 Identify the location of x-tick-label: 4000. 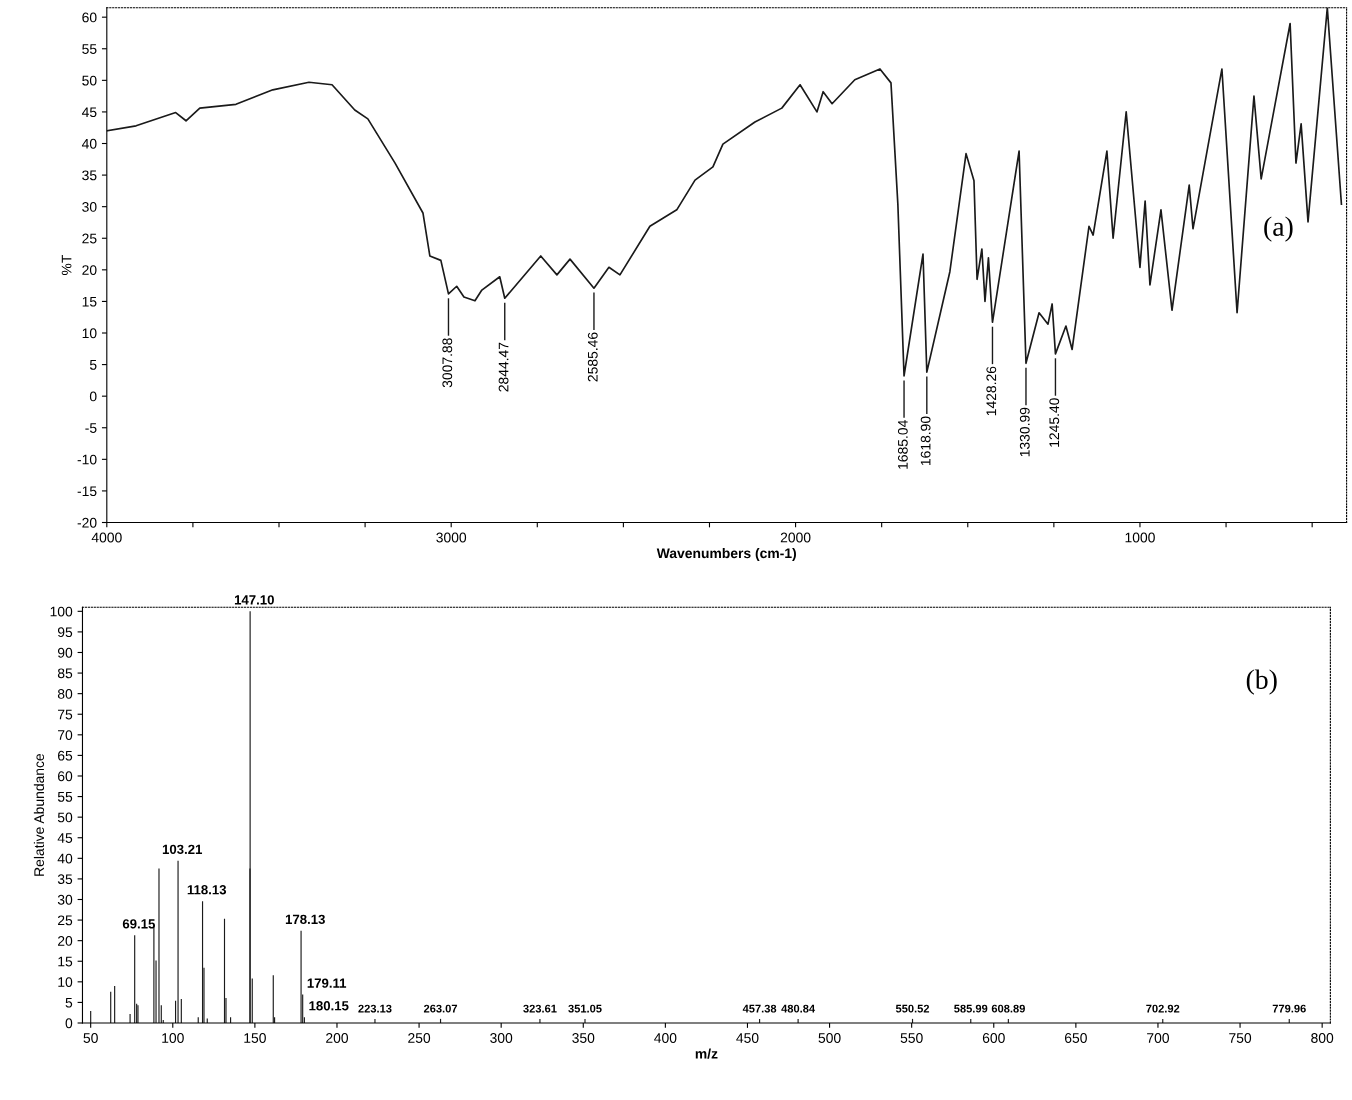
(106, 537).